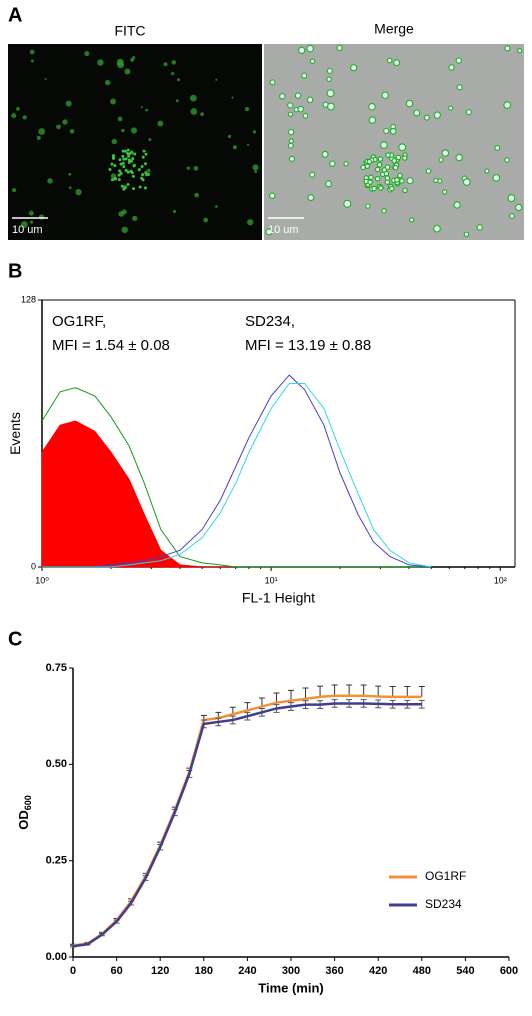 Image resolution: width=532 pixels, height=1016 pixels. What do you see at coordinates (445, 876) in the screenshot?
I see `legend-label: OG1RF` at bounding box center [445, 876].